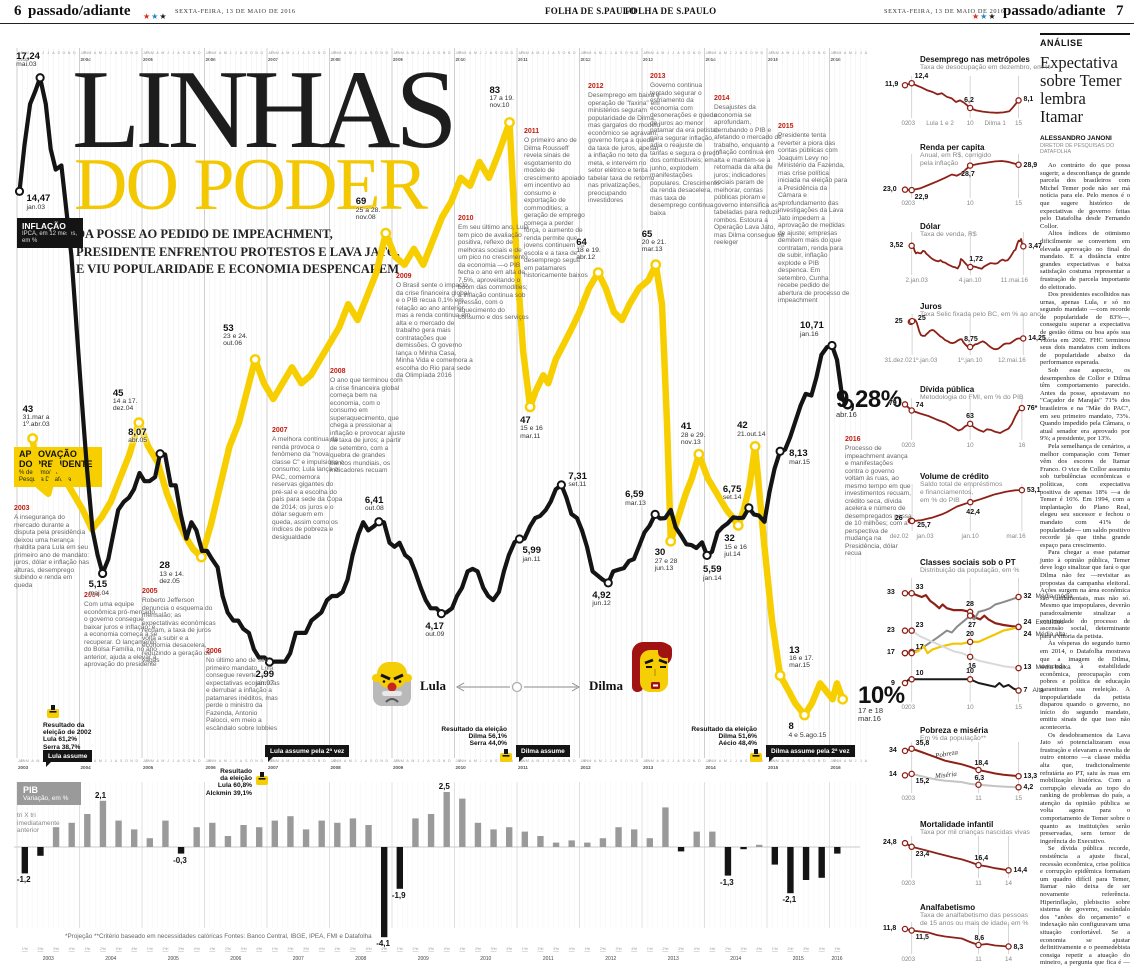  Describe the element at coordinates (693, 433) in the screenshot. I see `data-point-label: 41 28 e 29. nov.13` at that location.